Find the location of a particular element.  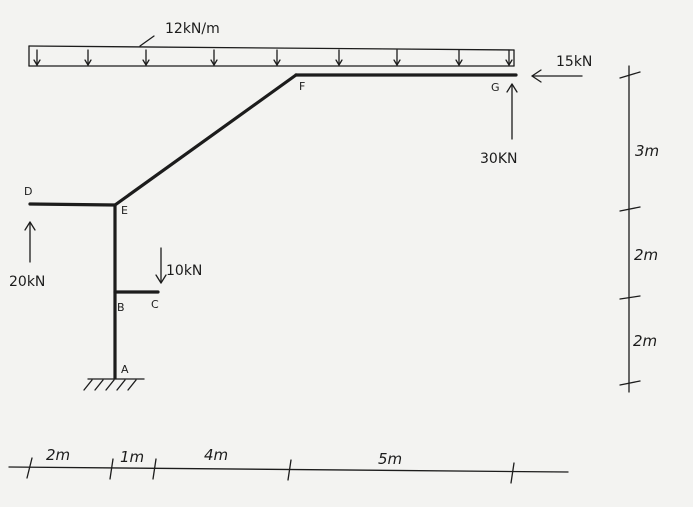

horizontal-dim-label-4: 5m is located at coordinates (390, 459).